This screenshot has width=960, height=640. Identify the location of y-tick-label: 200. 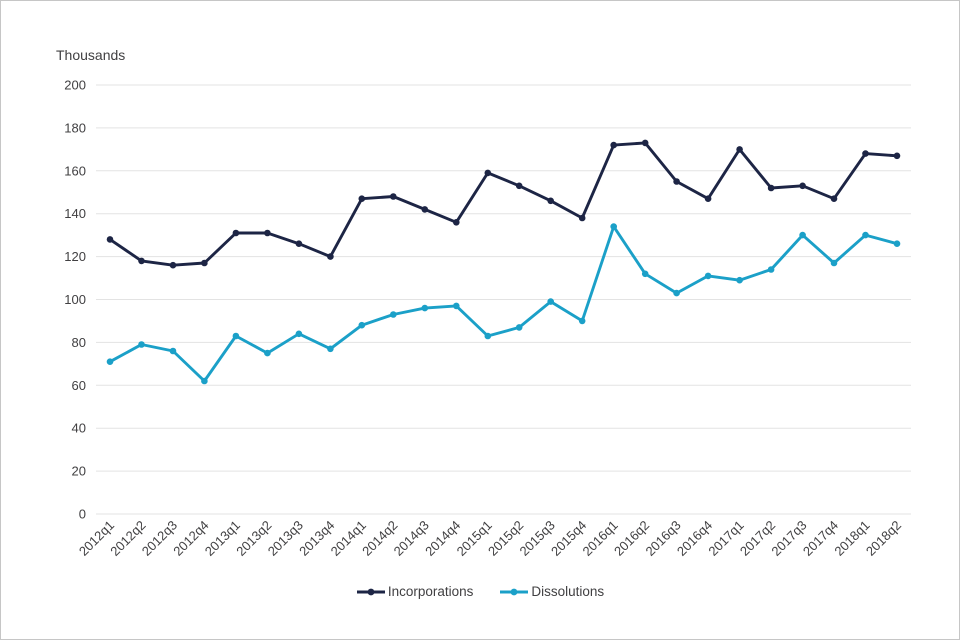
(75, 85).